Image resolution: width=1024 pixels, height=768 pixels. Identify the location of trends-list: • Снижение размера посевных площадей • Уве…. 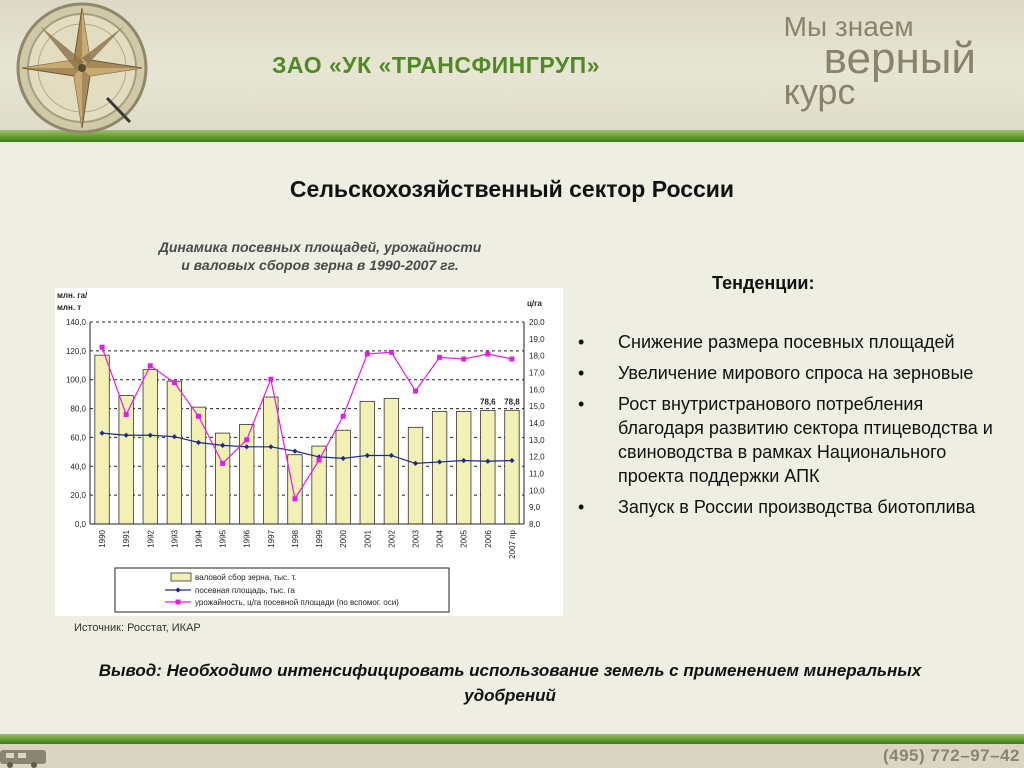
(785, 428).